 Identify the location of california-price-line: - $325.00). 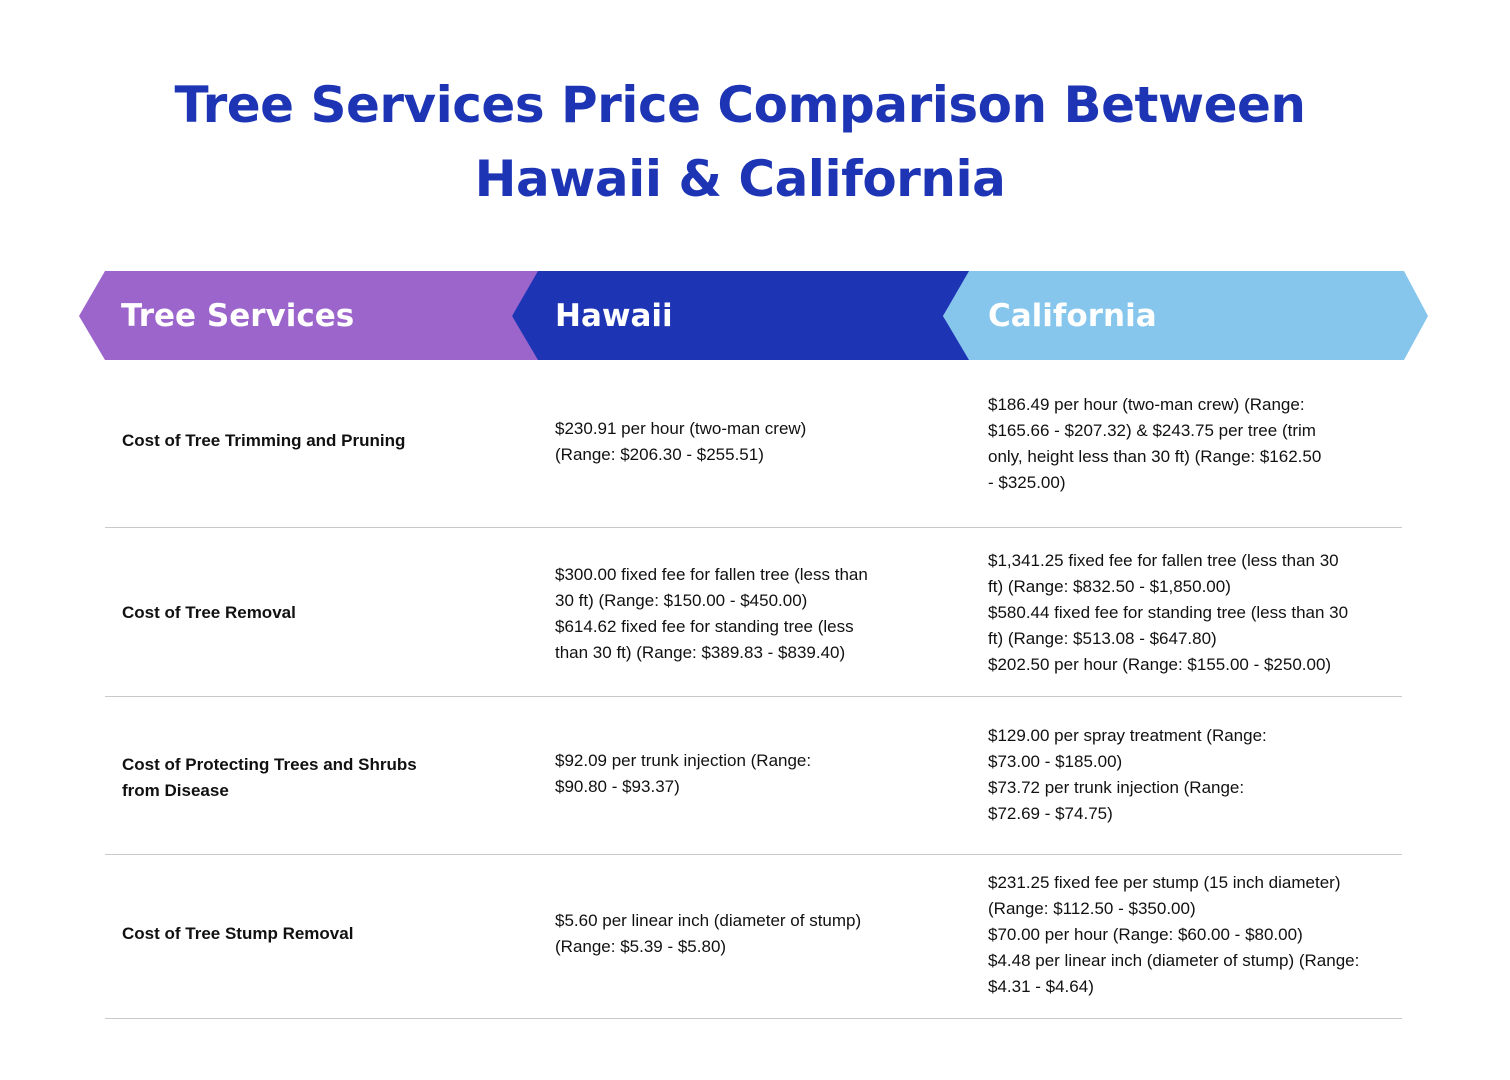
(1027, 482).